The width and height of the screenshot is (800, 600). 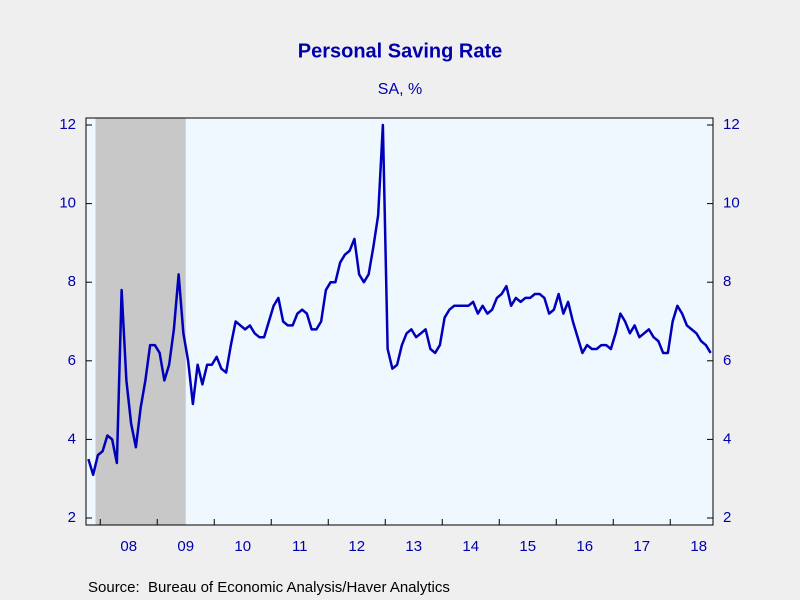 I want to click on x-tick-label: 18, so click(x=698, y=546).